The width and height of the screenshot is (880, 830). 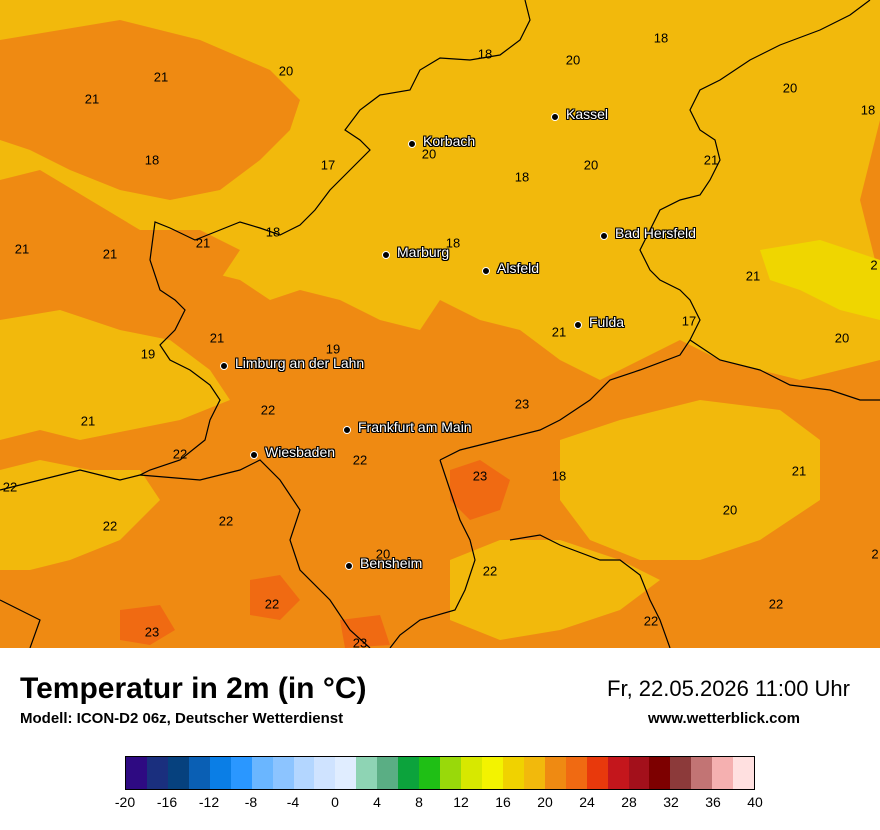 What do you see at coordinates (254, 455) in the screenshot?
I see `city-dot-wiesbaden` at bounding box center [254, 455].